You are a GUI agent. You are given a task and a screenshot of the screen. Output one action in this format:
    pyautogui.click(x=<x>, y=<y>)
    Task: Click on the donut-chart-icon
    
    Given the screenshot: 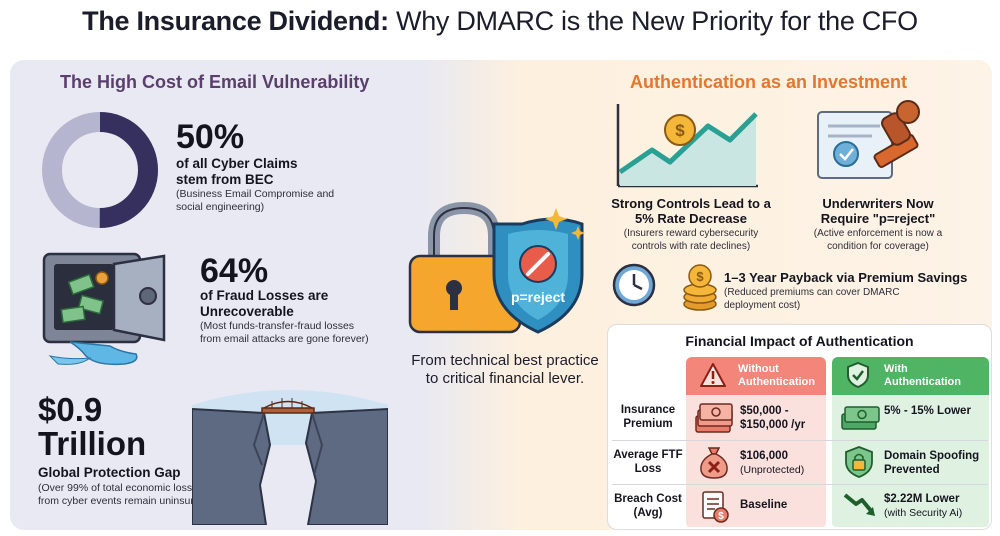 What is the action you would take?
    pyautogui.click(x=100, y=170)
    